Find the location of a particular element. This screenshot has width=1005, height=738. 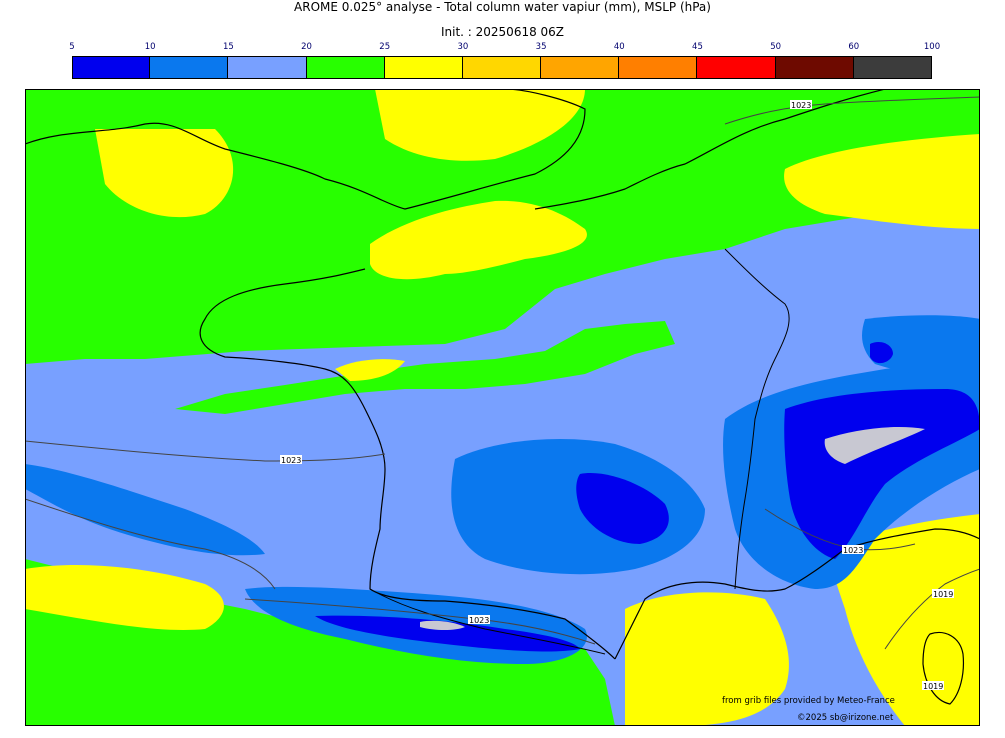

field-yellow-mediterranean is located at coordinates (707, 659).